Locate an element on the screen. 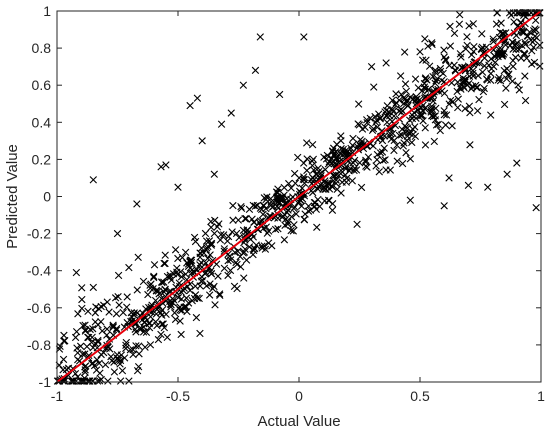 The height and width of the screenshot is (432, 550). y-tick-label: 0.8 is located at coordinates (42, 48).